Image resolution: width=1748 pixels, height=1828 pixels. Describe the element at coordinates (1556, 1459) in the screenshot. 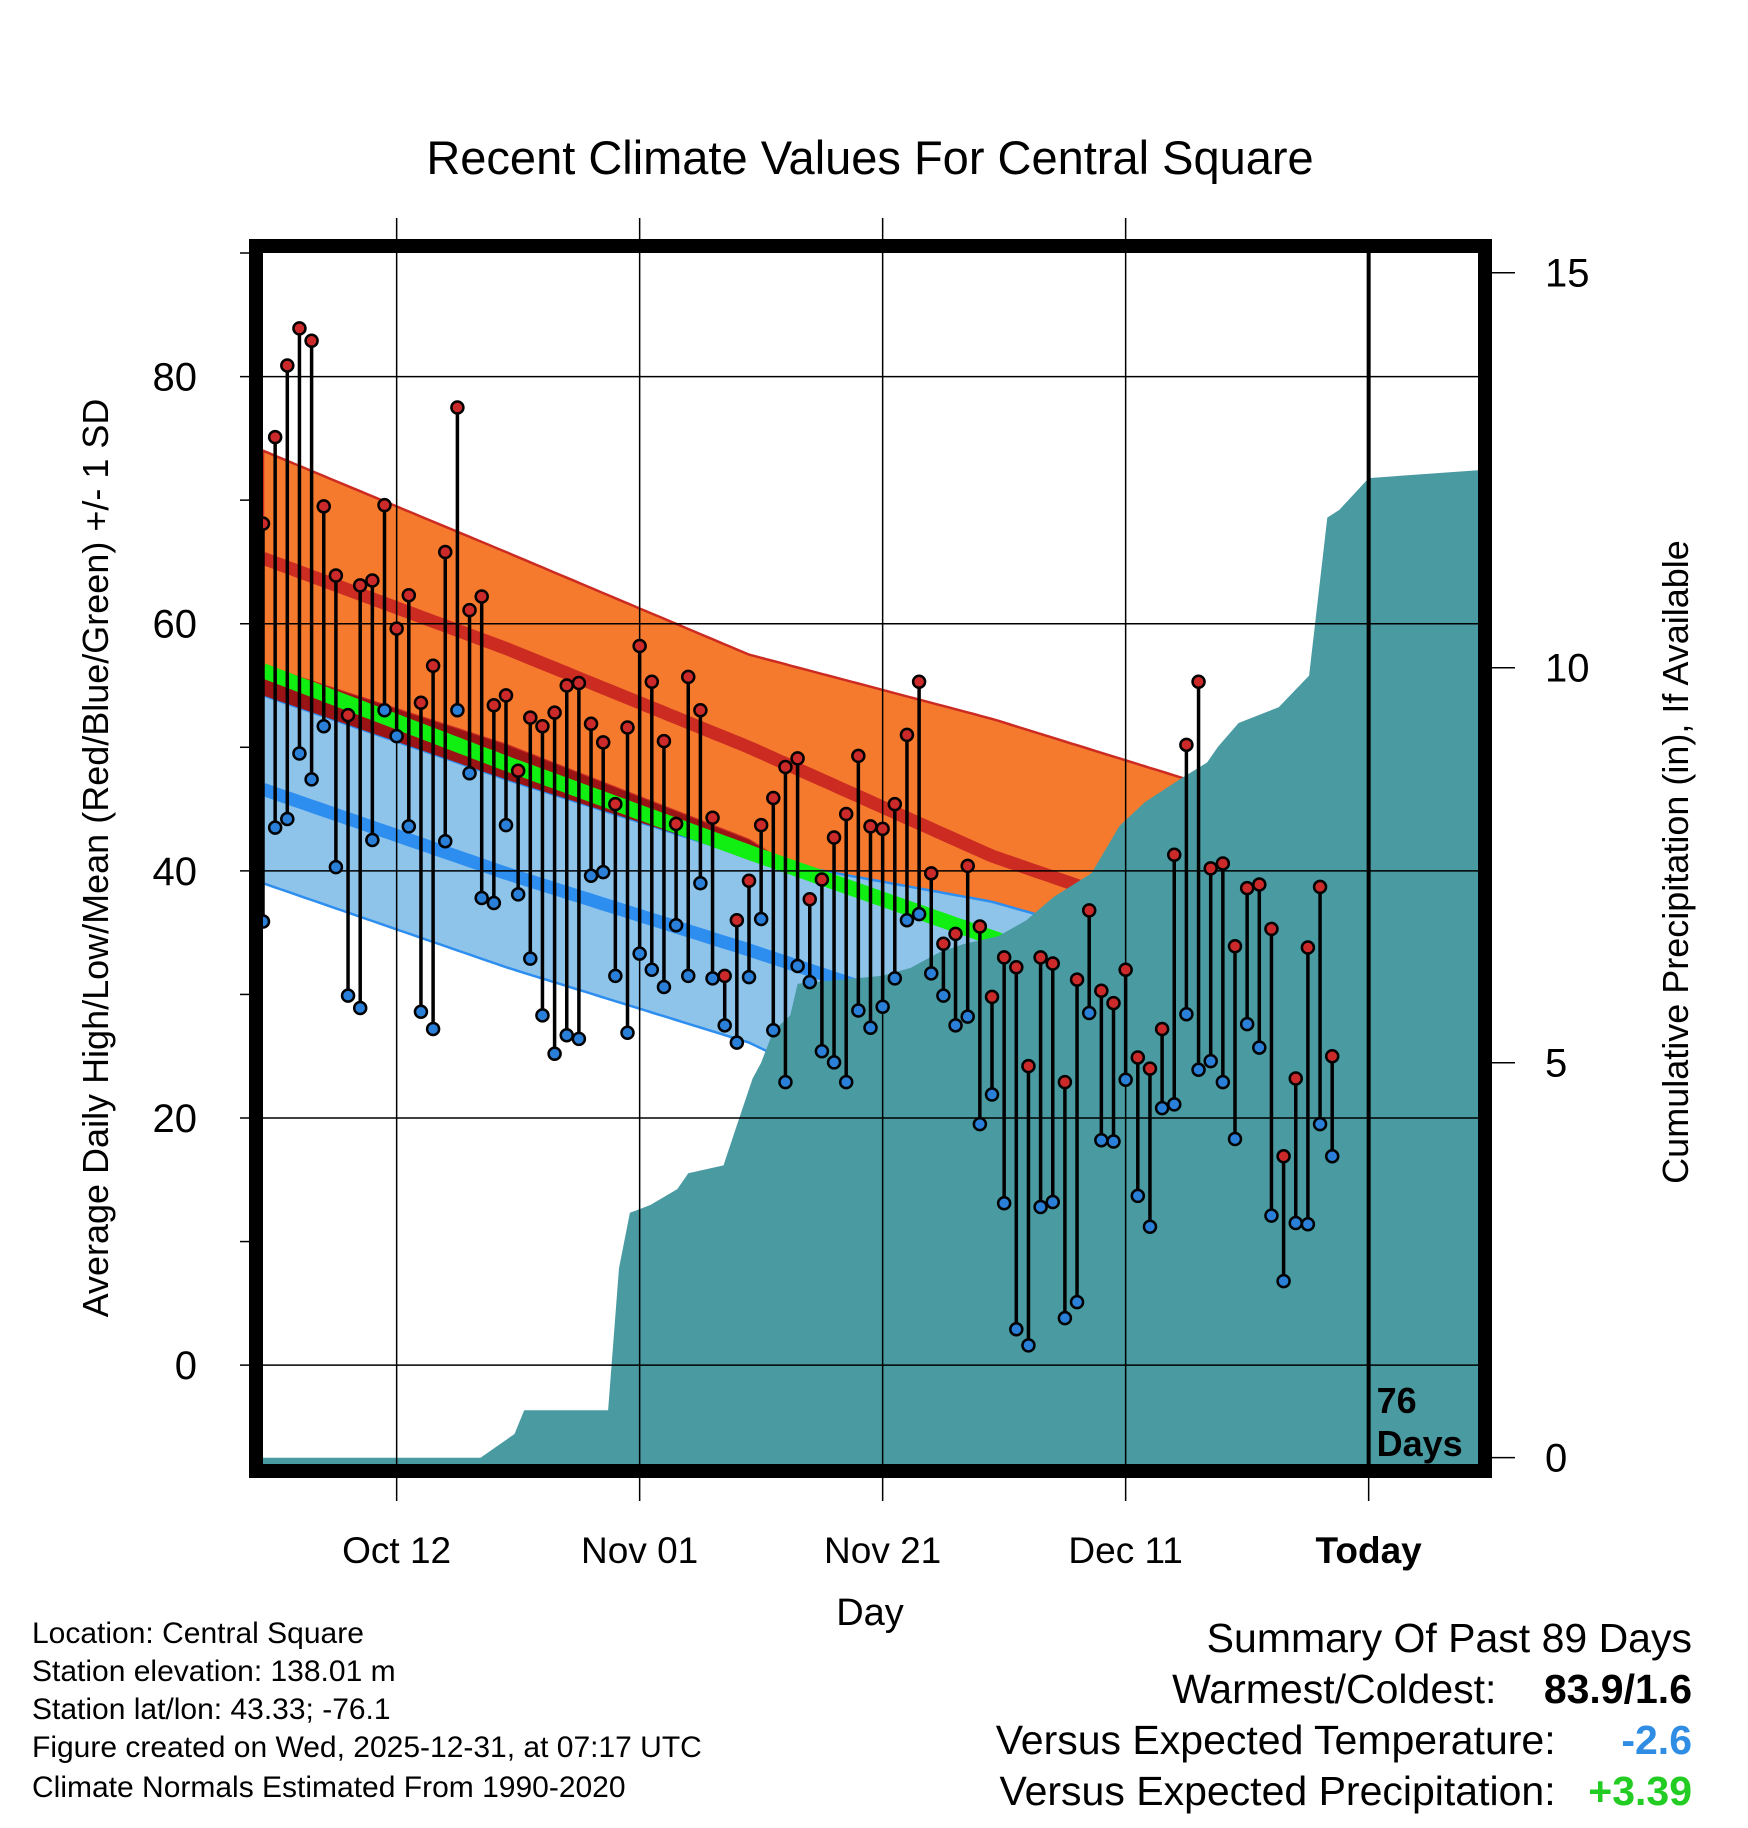

I see `y2-tick-label: 0` at that location.